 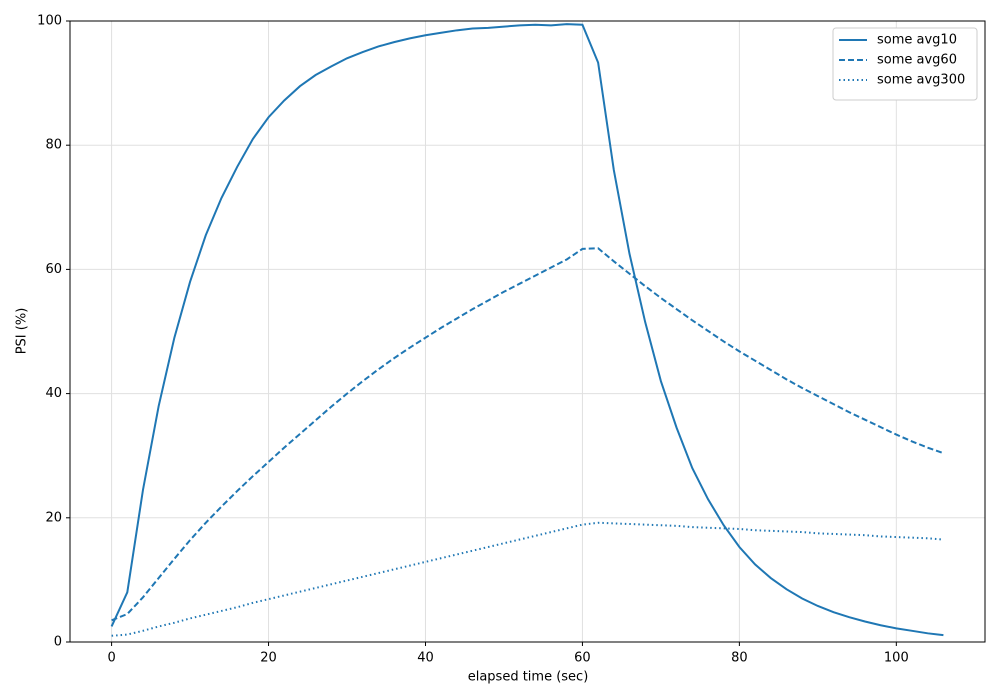 What do you see at coordinates (268, 658) in the screenshot?
I see `x-tick-label: 20` at bounding box center [268, 658].